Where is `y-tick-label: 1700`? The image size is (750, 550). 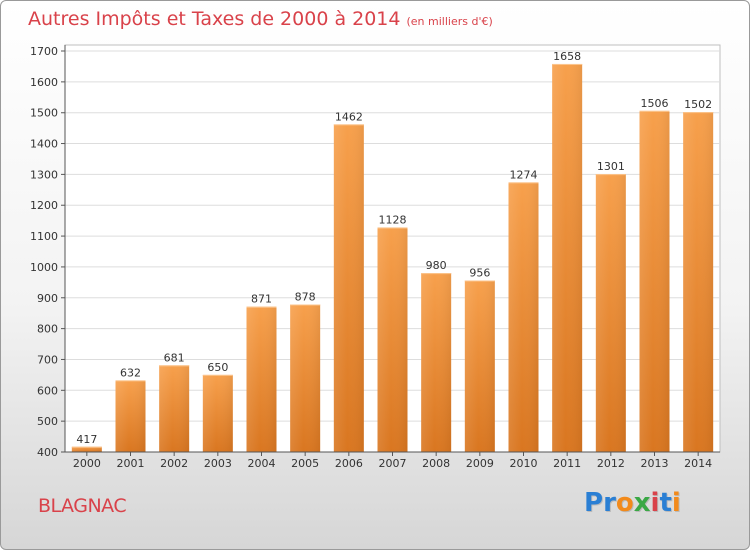
y-tick-label: 1700 is located at coordinates (44, 51).